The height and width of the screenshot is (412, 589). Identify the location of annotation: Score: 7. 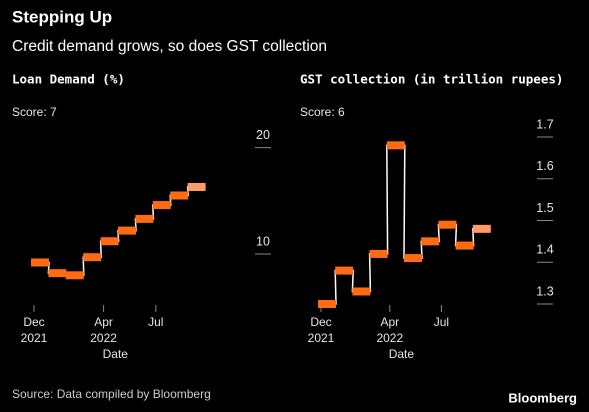
(34, 112).